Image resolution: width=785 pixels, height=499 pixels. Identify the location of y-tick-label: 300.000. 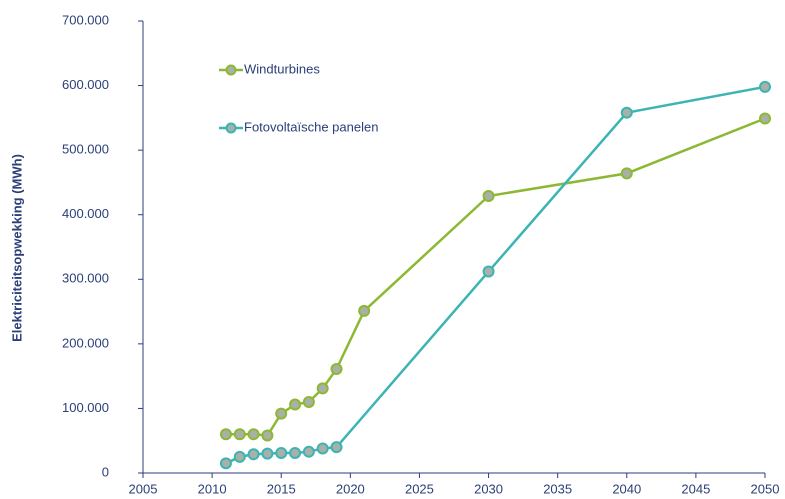
(85, 278).